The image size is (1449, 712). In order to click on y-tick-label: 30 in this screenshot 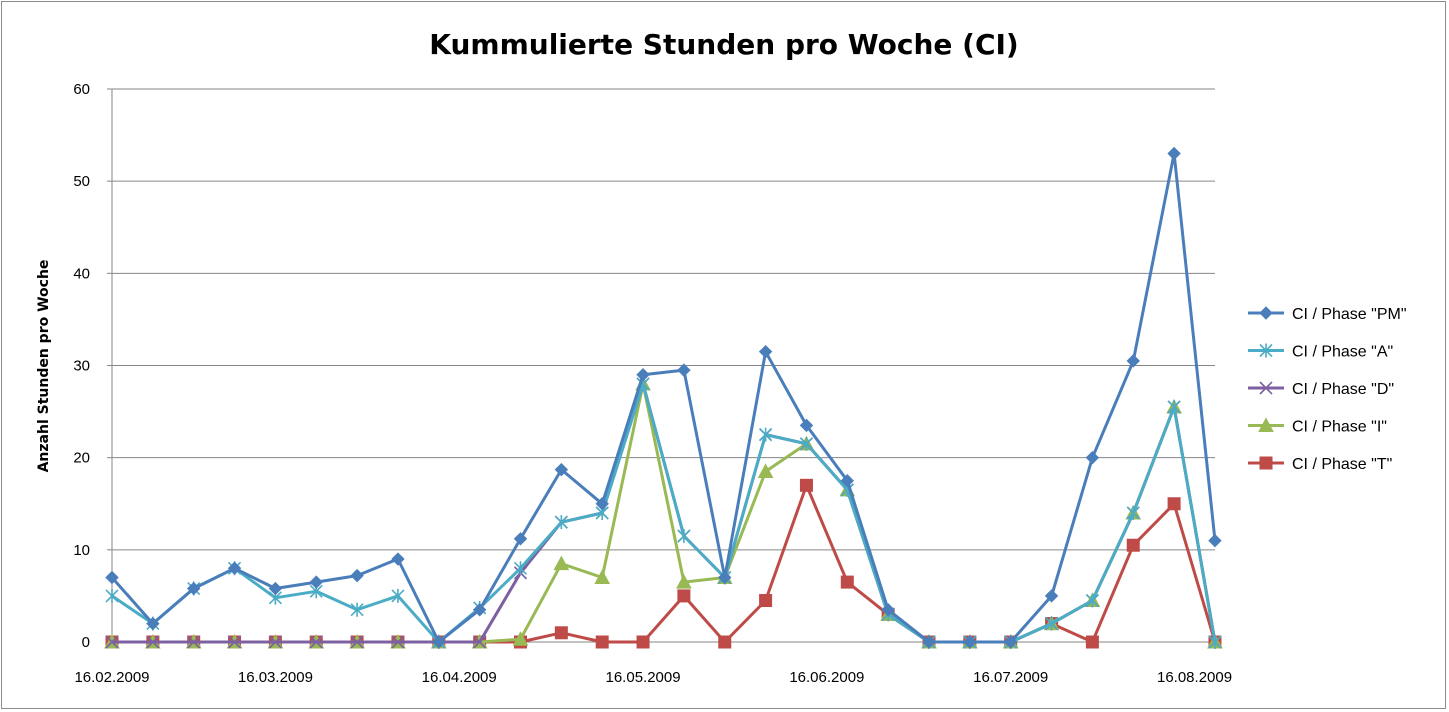, I will do `click(81, 366)`.